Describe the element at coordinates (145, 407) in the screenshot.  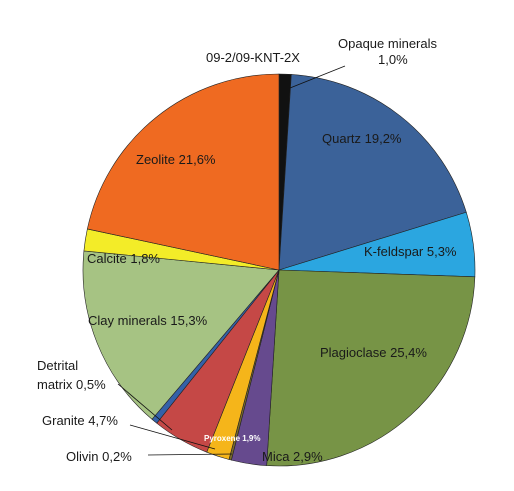
I see `leader-detrital-matrix` at that location.